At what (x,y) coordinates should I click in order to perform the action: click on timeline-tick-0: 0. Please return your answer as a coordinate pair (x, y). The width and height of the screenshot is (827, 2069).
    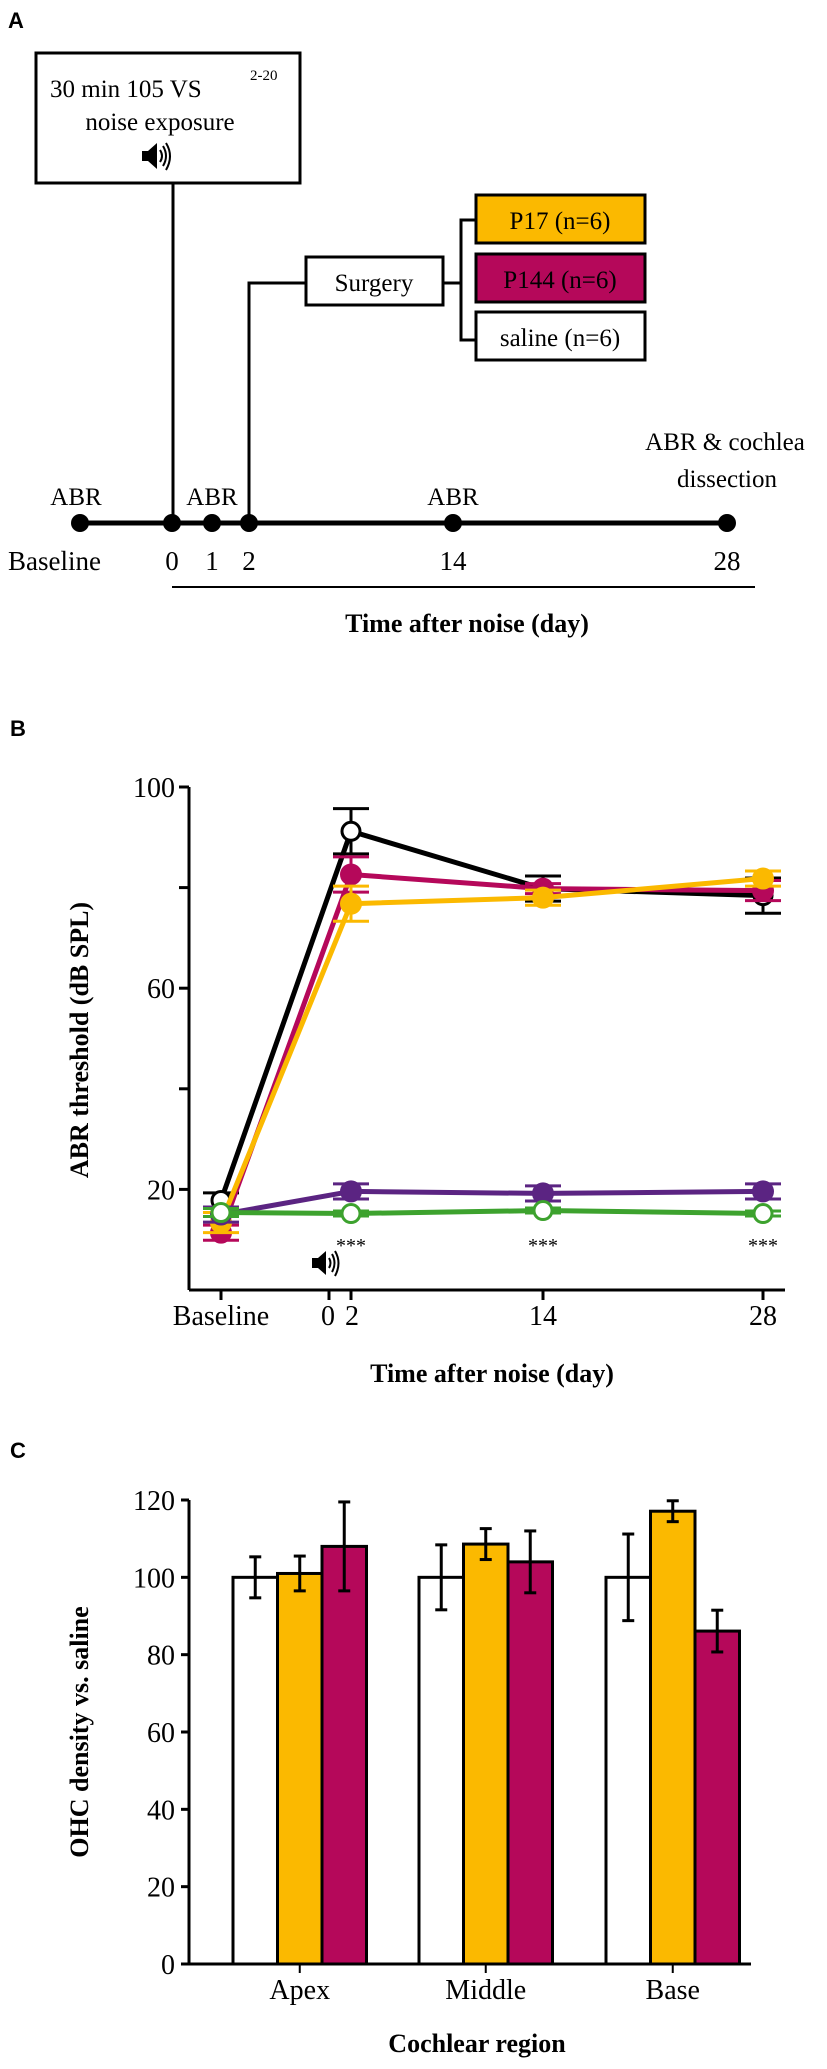
    Looking at the image, I should click on (172, 561).